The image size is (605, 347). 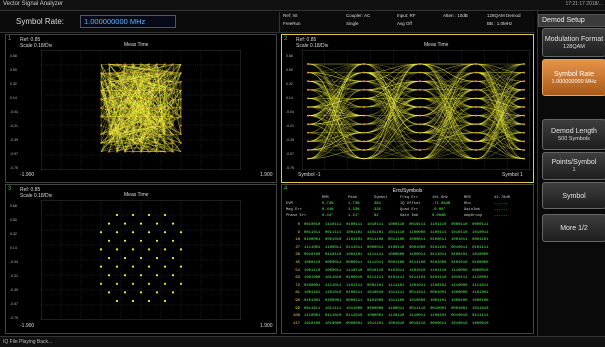 I want to click on err-cell: 1.21°, so click(x=354, y=216).